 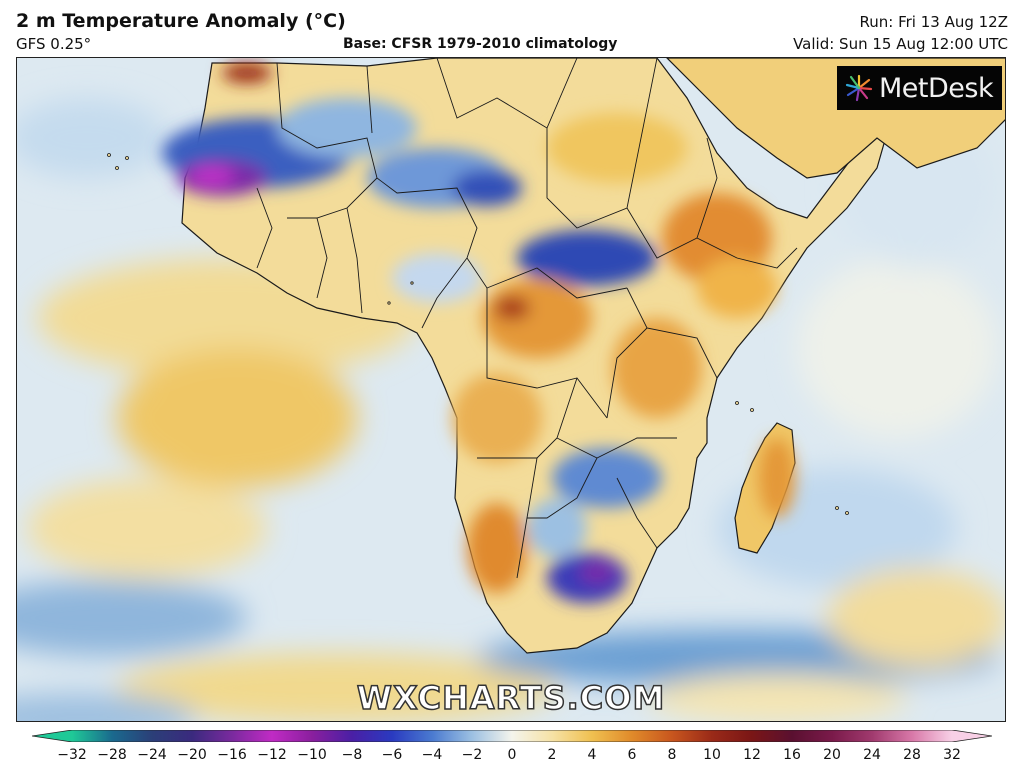 I want to click on colorbar-tick-label: −16, so click(x=232, y=755).